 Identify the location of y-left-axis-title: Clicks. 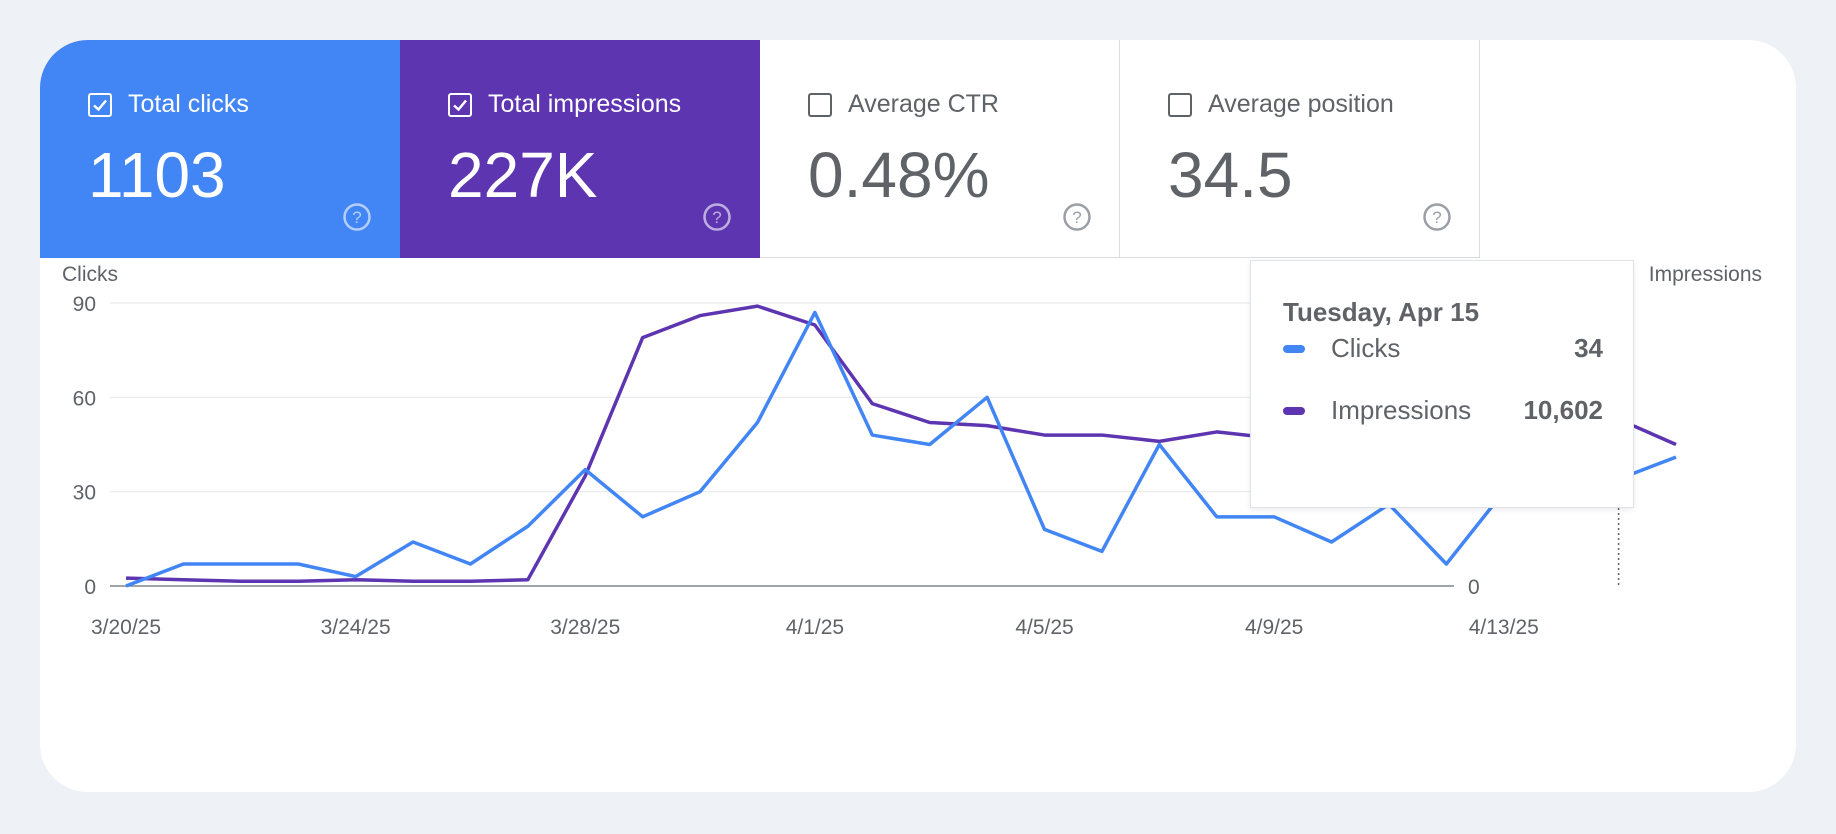
(90, 274).